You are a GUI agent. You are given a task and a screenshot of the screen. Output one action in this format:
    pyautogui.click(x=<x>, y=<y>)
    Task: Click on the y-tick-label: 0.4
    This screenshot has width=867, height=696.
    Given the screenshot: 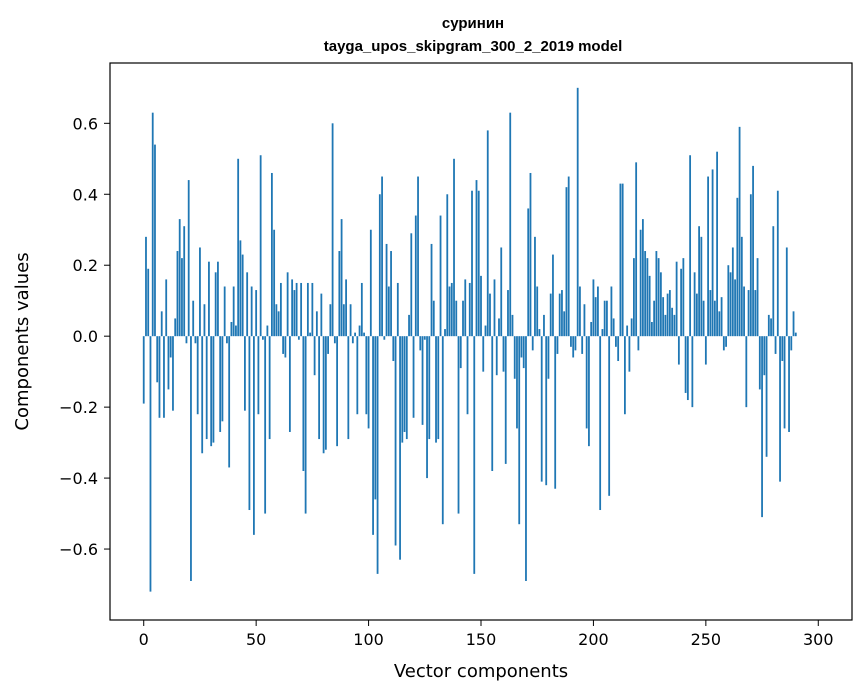 What is the action you would take?
    pyautogui.click(x=85, y=194)
    